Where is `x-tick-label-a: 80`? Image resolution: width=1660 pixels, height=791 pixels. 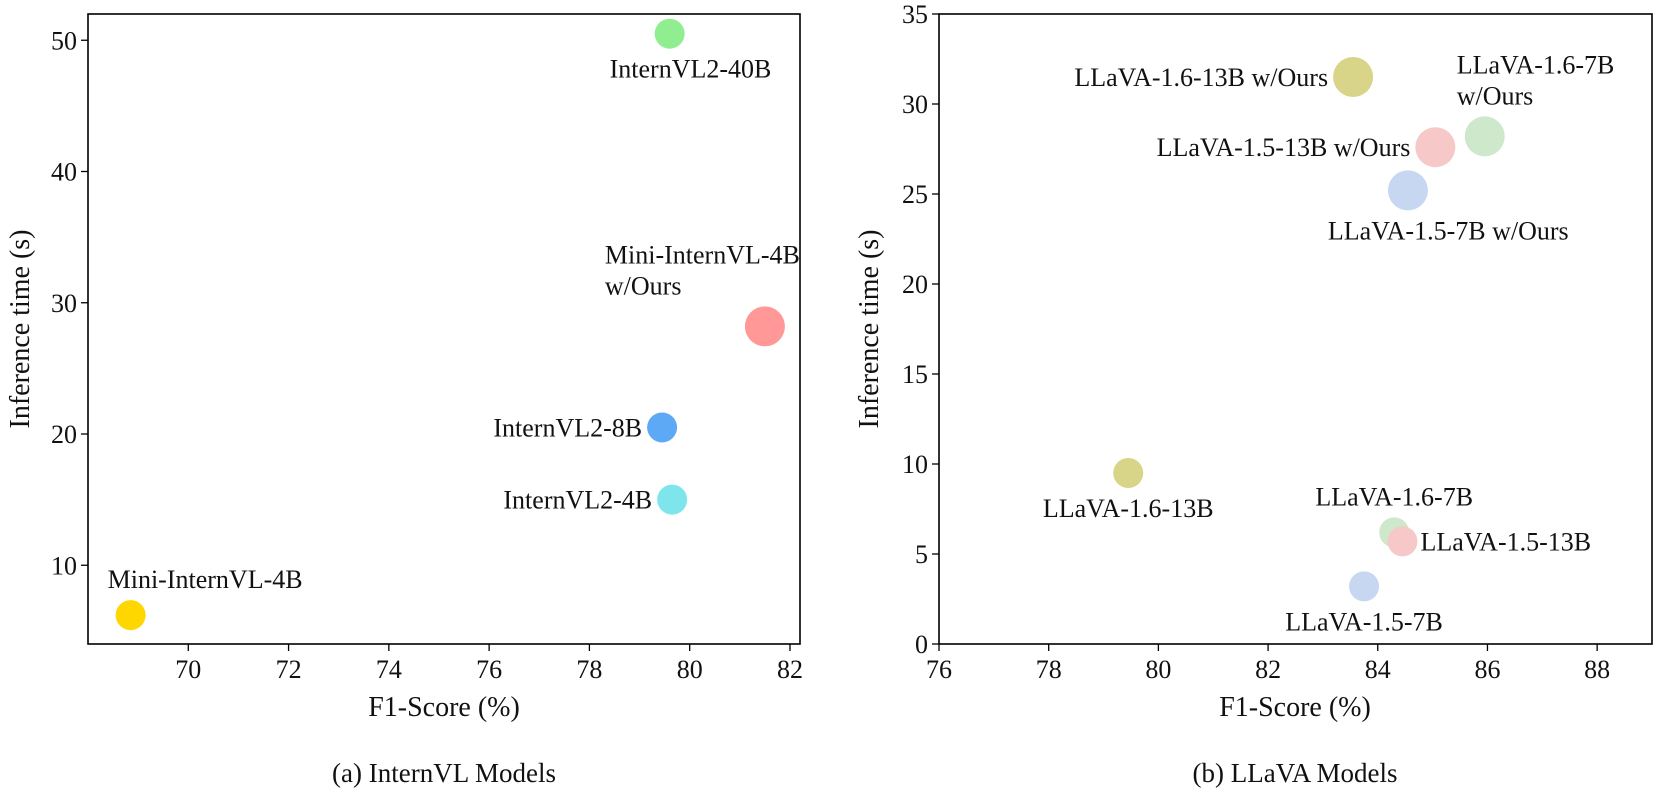
x-tick-label-a: 80 is located at coordinates (690, 669).